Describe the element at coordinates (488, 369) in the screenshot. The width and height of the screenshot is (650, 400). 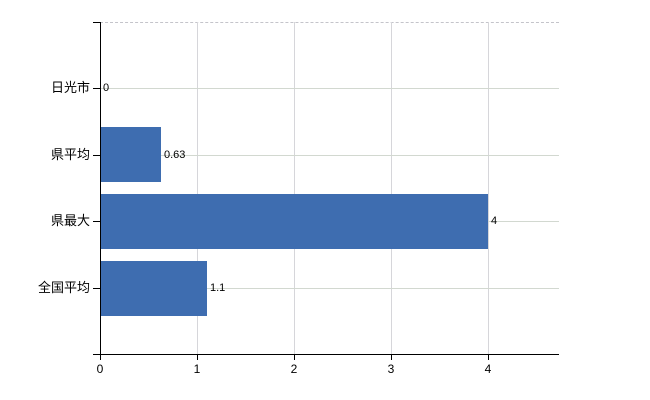
I see `x-tick-label: 4` at that location.